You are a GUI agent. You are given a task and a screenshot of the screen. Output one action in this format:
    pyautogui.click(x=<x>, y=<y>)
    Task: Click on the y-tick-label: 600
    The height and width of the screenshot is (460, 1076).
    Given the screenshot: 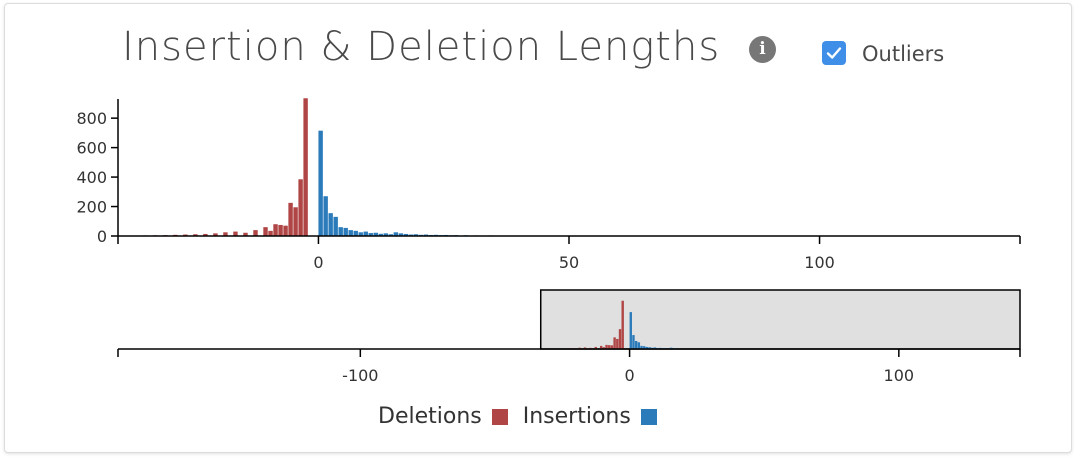 What is the action you would take?
    pyautogui.click(x=91, y=148)
    